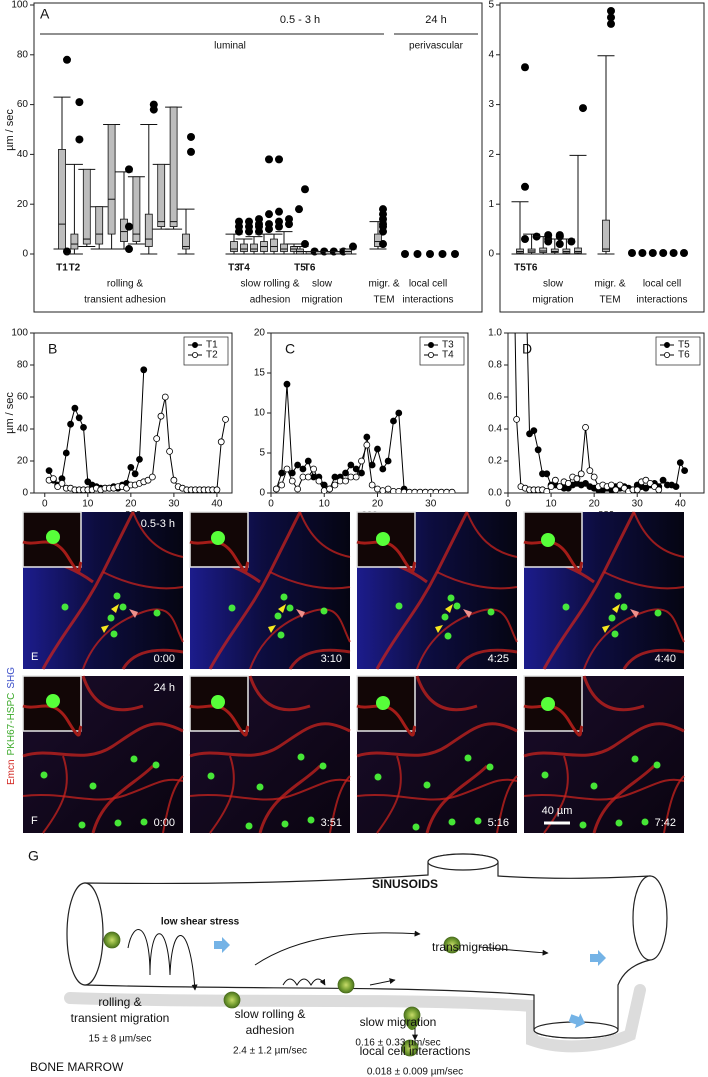 This screenshot has height=1077, width=708. Describe the element at coordinates (120, 1018) in the screenshot. I see `step-name: transient migration` at that location.